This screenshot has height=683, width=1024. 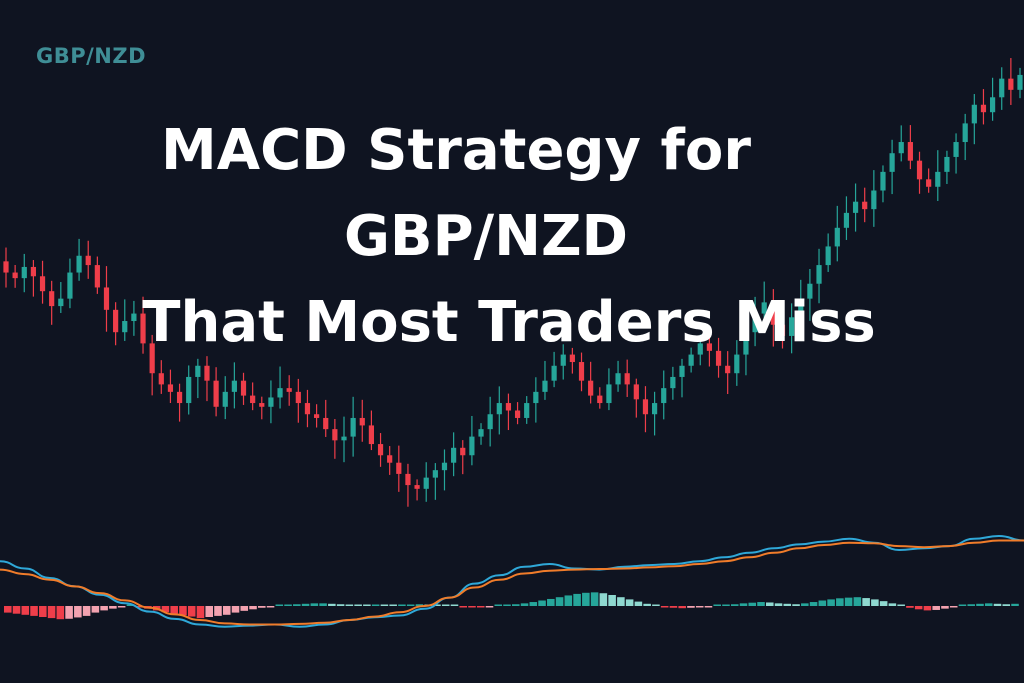 I want to click on title-line-1: MACD Strategy for, so click(x=456, y=150).